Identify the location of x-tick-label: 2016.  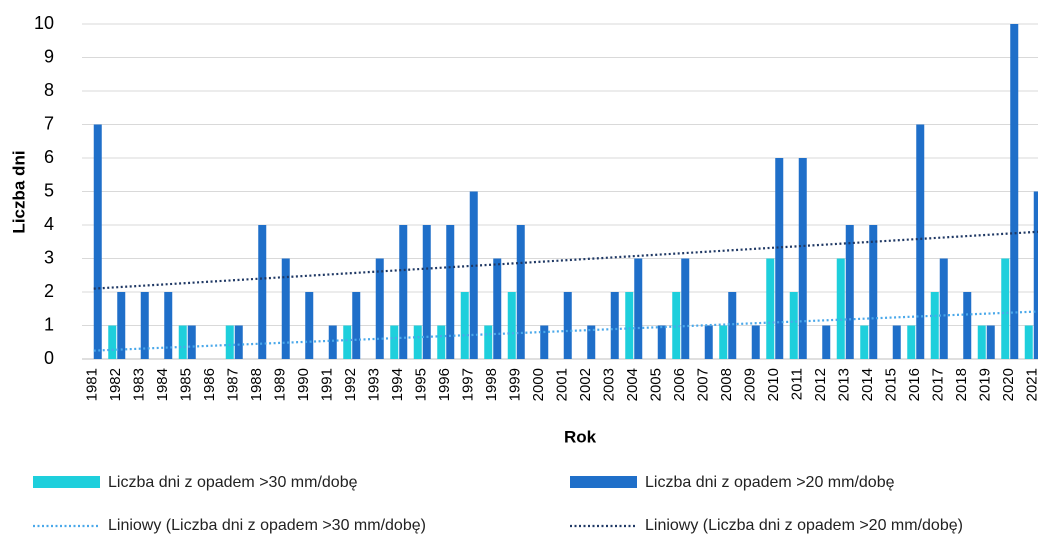
(914, 384).